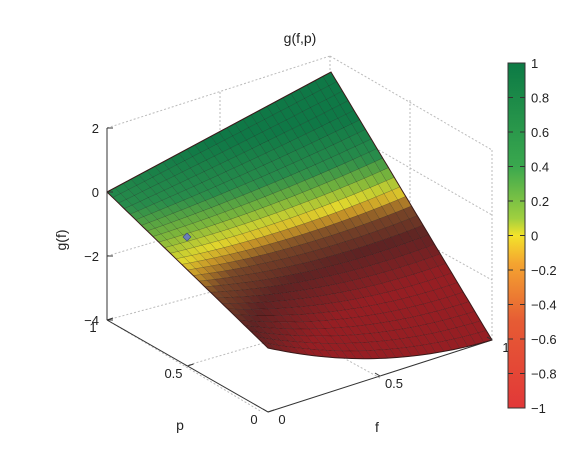  Describe the element at coordinates (377, 427) in the screenshot. I see `f-axis-label: f` at that location.